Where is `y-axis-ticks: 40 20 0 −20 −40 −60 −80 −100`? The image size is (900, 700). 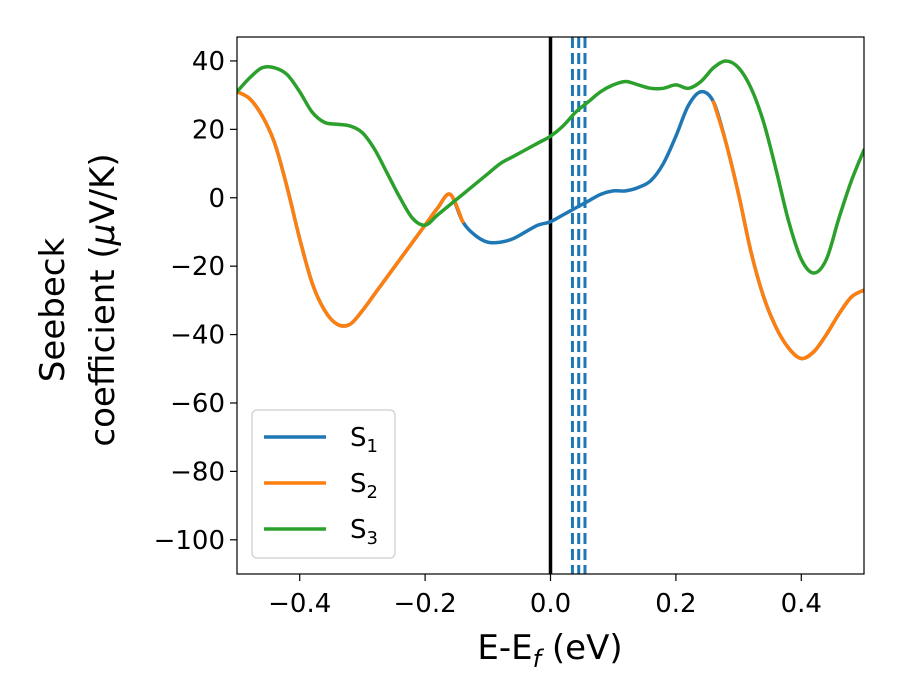 y-axis-ticks: 40 20 0 −20 −40 −60 −80 −100 is located at coordinates (195, 301).